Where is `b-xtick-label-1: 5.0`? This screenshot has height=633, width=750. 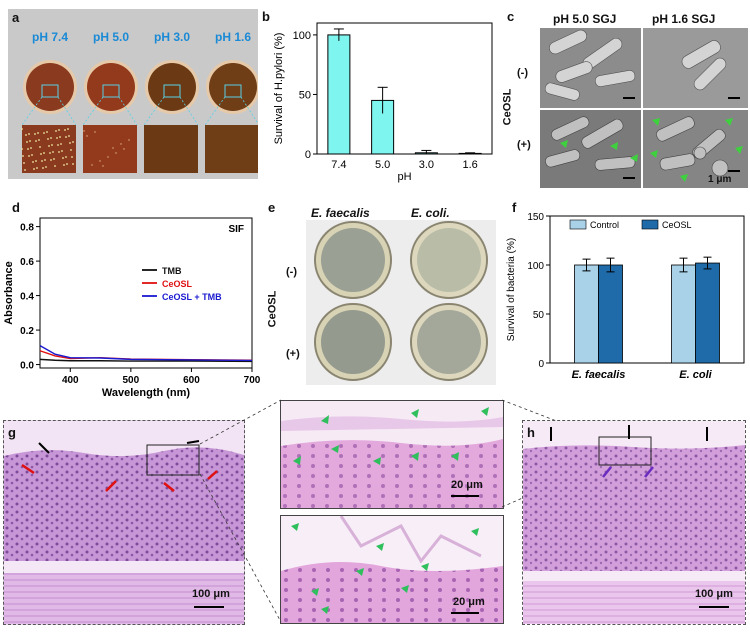
b-xtick-label-1: 5.0 is located at coordinates (382, 165).